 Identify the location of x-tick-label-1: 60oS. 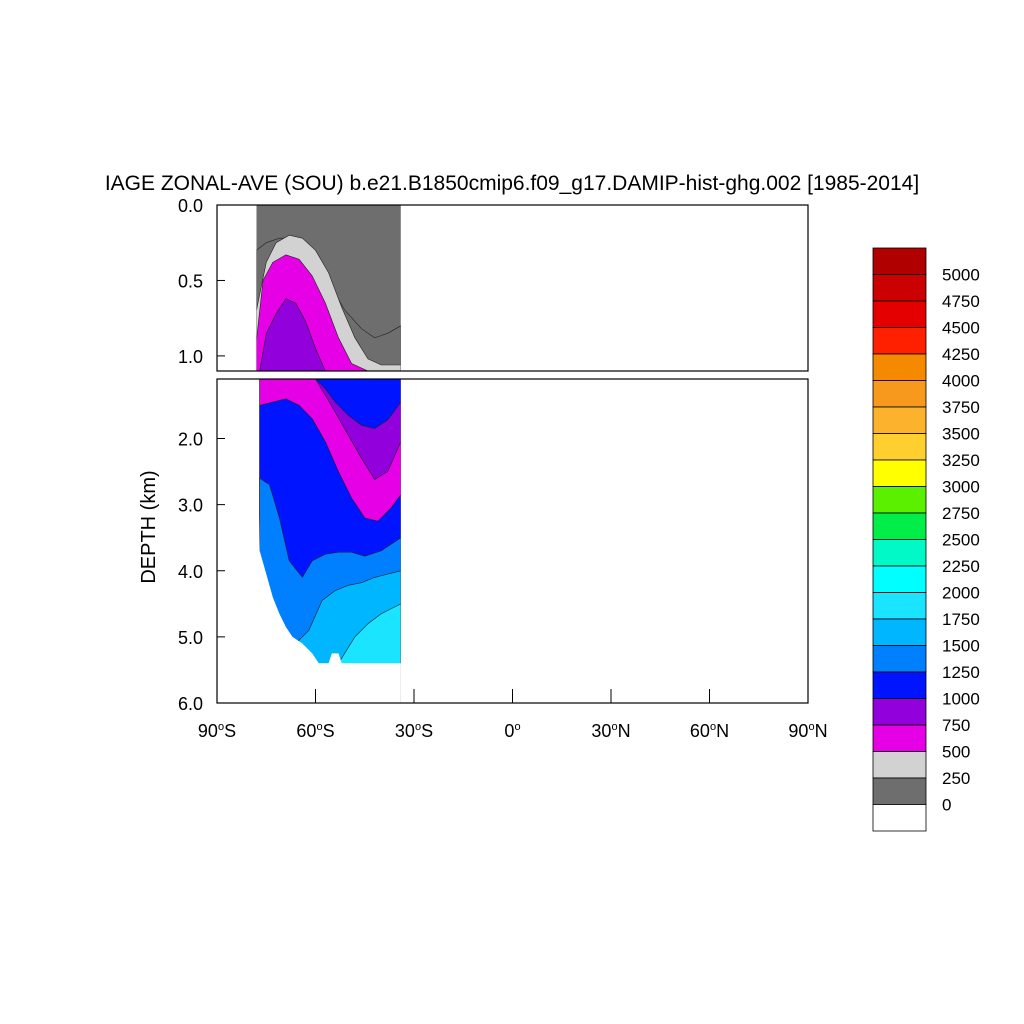
(315, 731).